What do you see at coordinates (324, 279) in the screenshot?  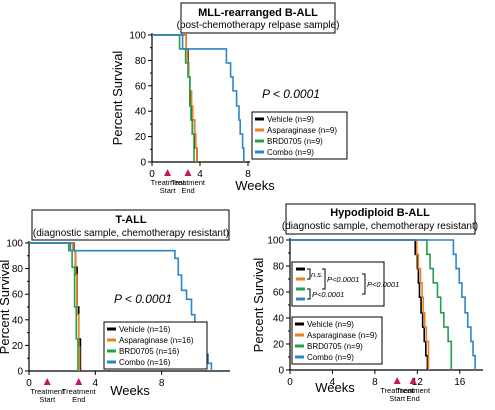 I see `bracket-p1` at bounding box center [324, 279].